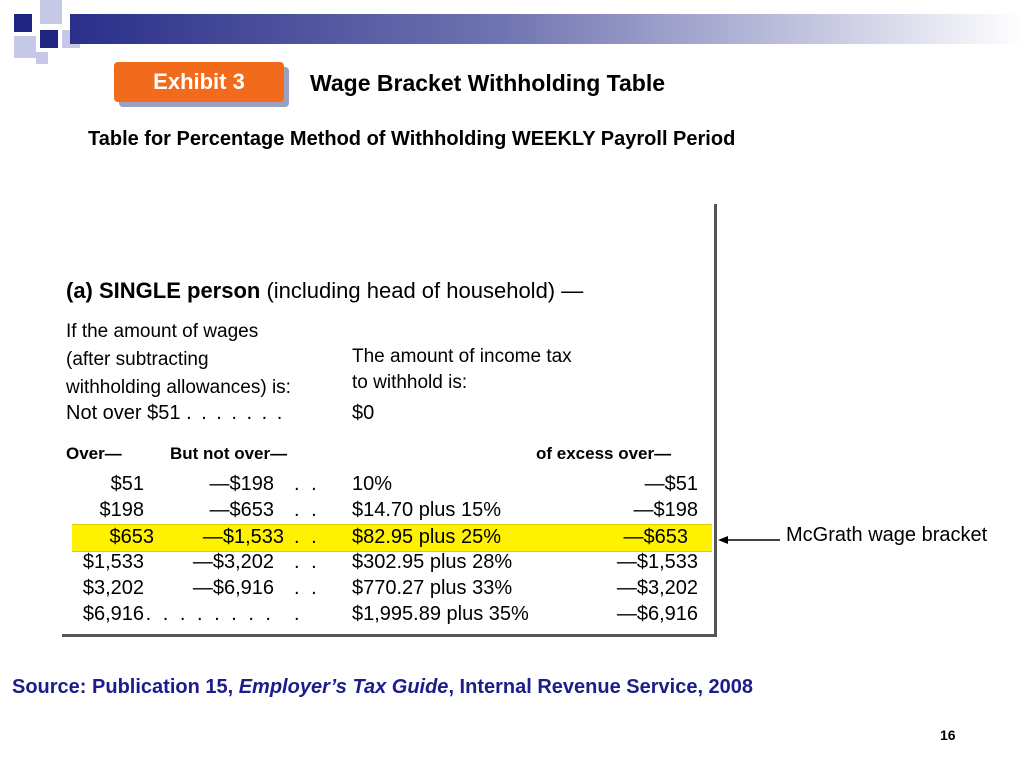 The height and width of the screenshot is (768, 1024). What do you see at coordinates (462, 370) in the screenshot?
I see `tax-header: The amount of income tax to withhold is:` at bounding box center [462, 370].